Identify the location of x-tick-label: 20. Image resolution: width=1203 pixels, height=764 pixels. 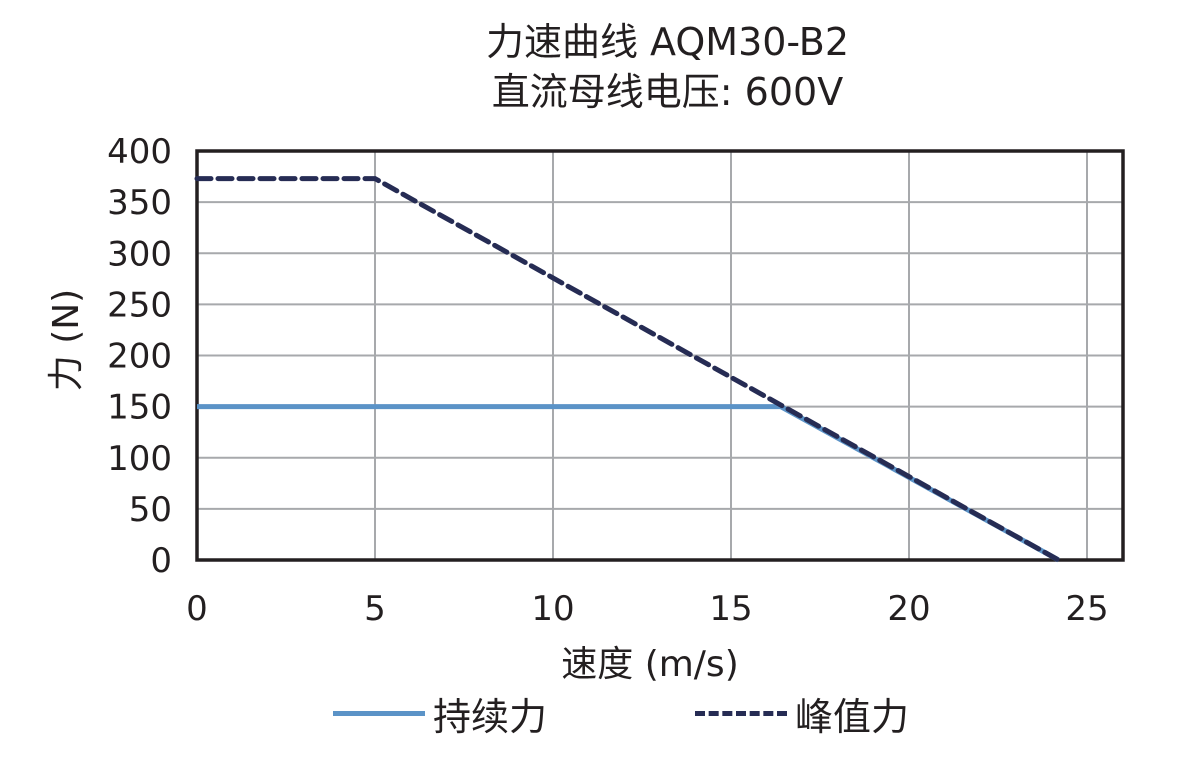
(908, 609).